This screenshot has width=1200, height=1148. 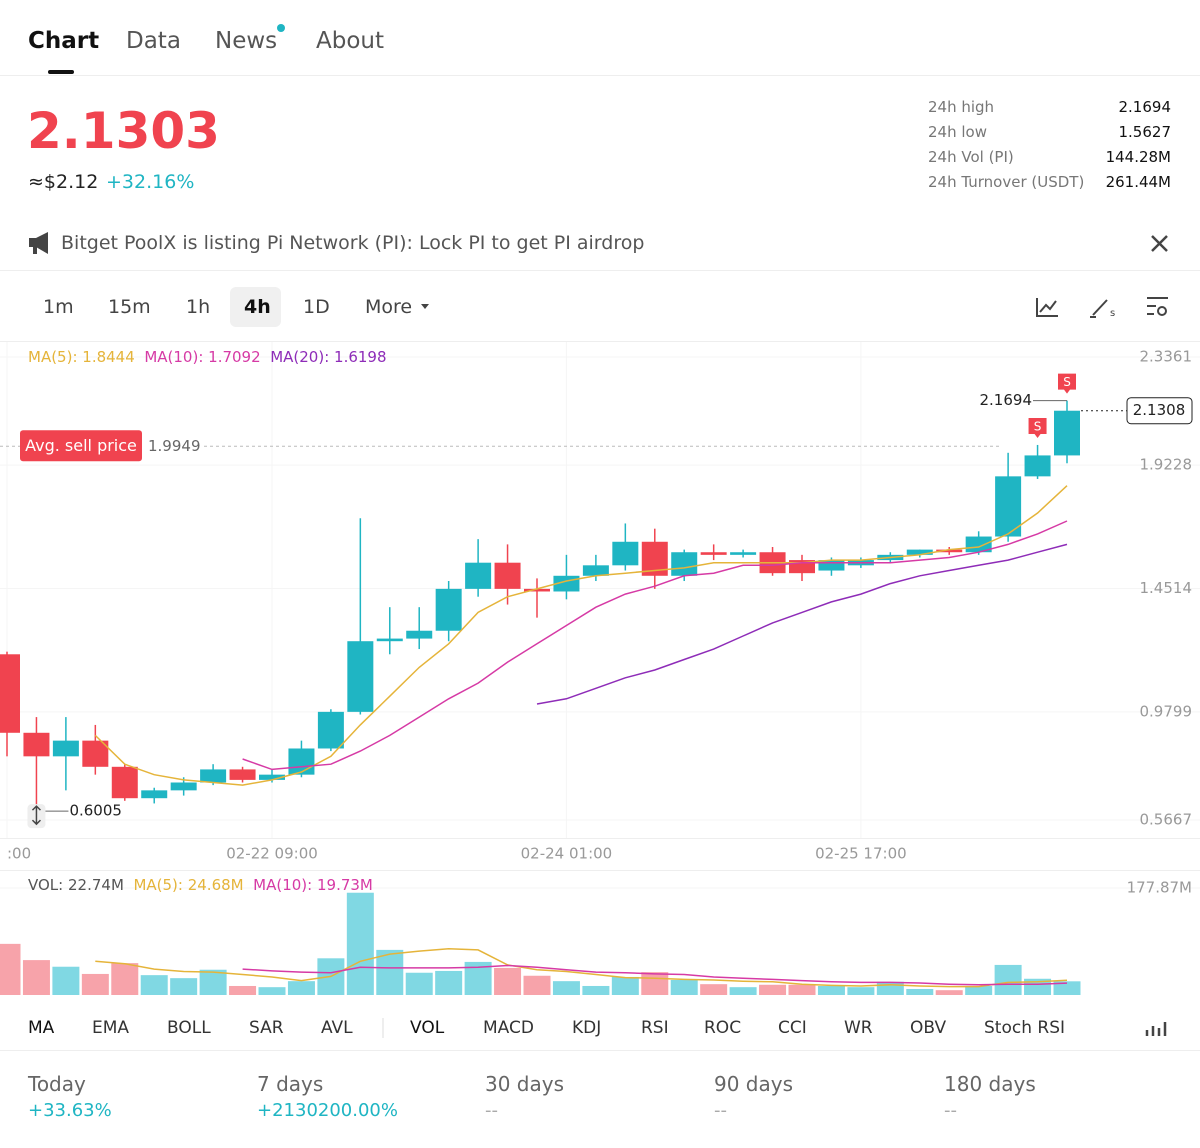 I want to click on stat-label: 24h high, so click(x=961, y=107).